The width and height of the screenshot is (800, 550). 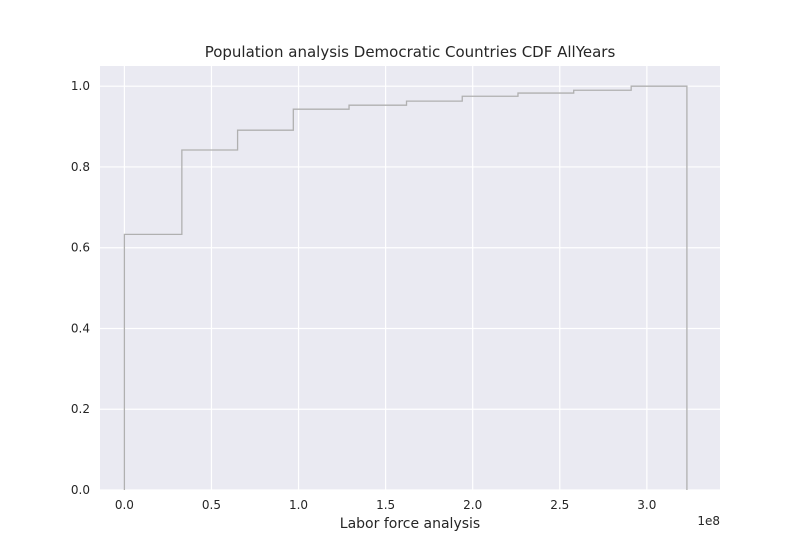 What do you see at coordinates (708, 521) in the screenshot?
I see `x-offset-label: 1e8` at bounding box center [708, 521].